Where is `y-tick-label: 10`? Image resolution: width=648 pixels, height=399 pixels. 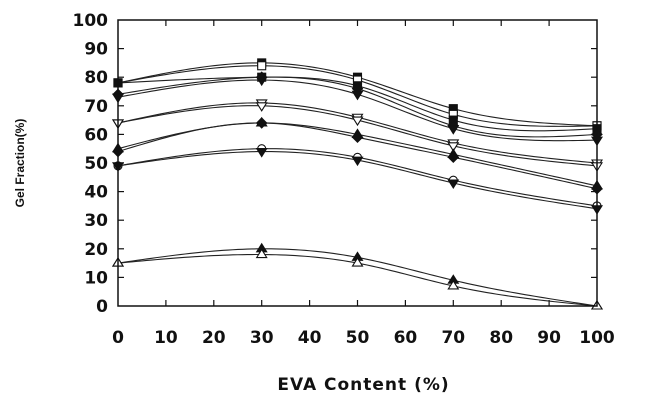 y-tick-label: 10 is located at coordinates (96, 278).